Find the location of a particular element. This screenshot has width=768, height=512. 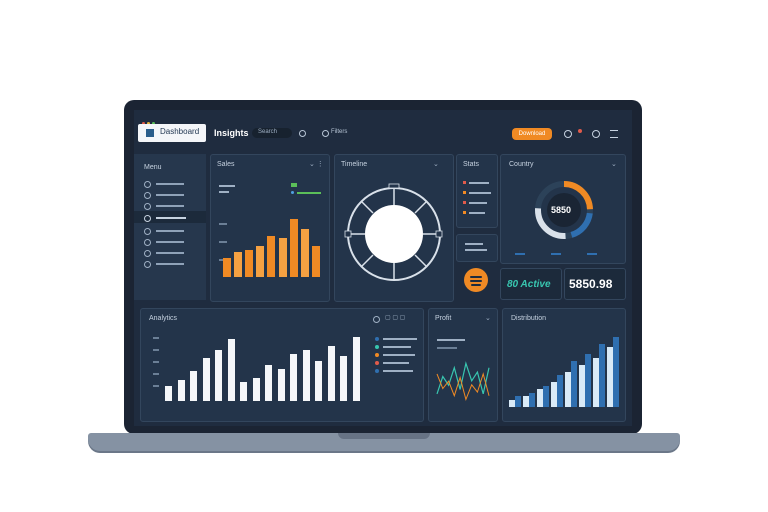

notification-icon is located at coordinates (568, 134).